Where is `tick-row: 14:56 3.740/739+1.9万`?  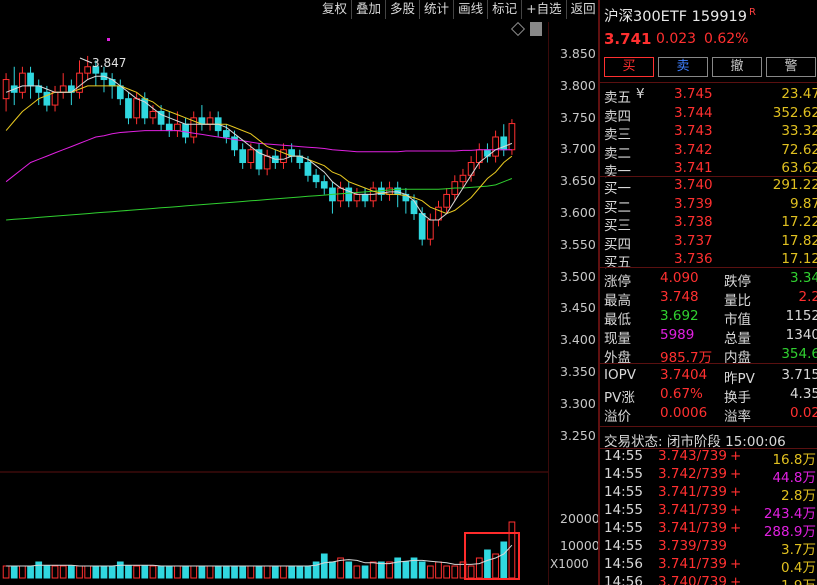 tick-row: 14:56 3.740/739+1.9万 is located at coordinates (710, 579).